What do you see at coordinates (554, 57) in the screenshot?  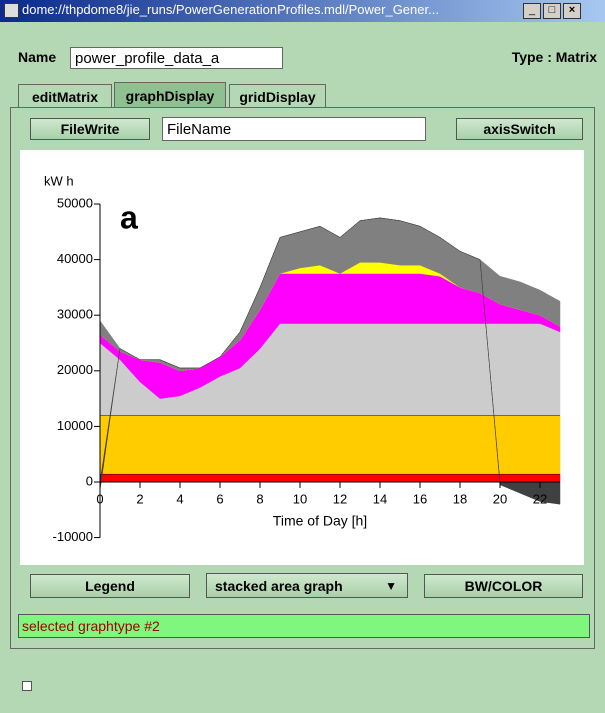 I see `type-label: Type : Matrix` at bounding box center [554, 57].